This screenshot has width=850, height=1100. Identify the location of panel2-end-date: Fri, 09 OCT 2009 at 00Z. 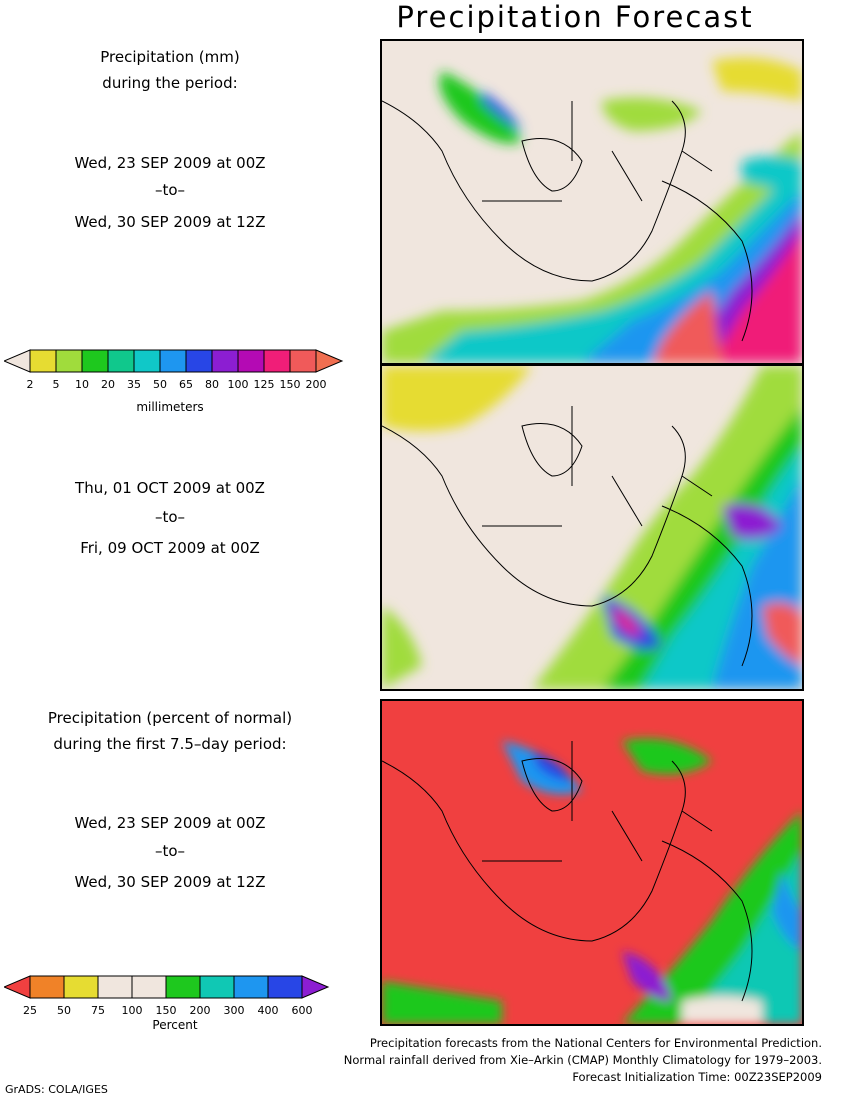
(170, 548).